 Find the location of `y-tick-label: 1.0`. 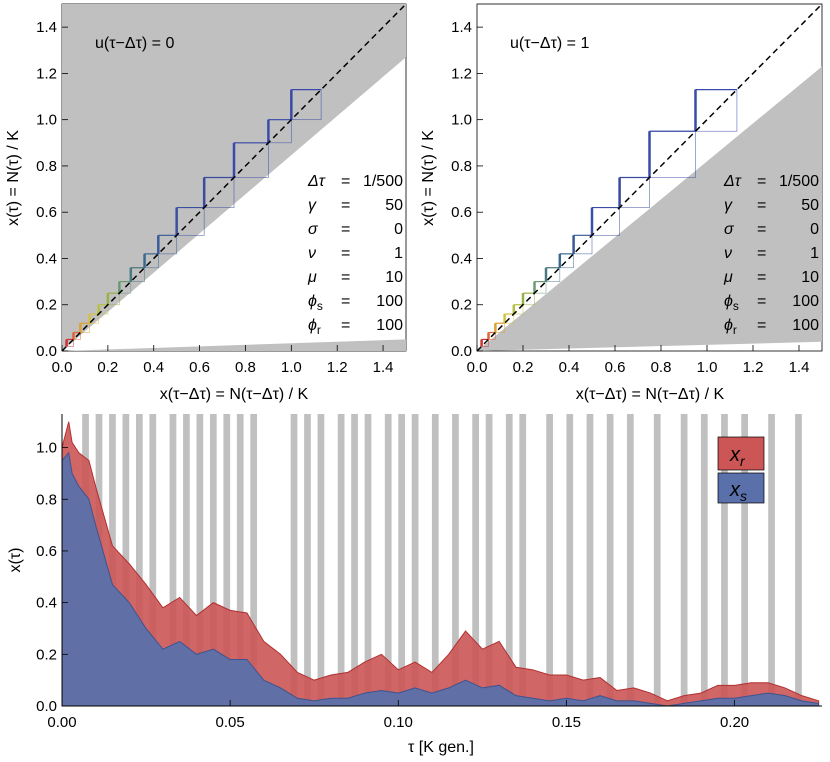

y-tick-label: 1.0 is located at coordinates (46, 448).